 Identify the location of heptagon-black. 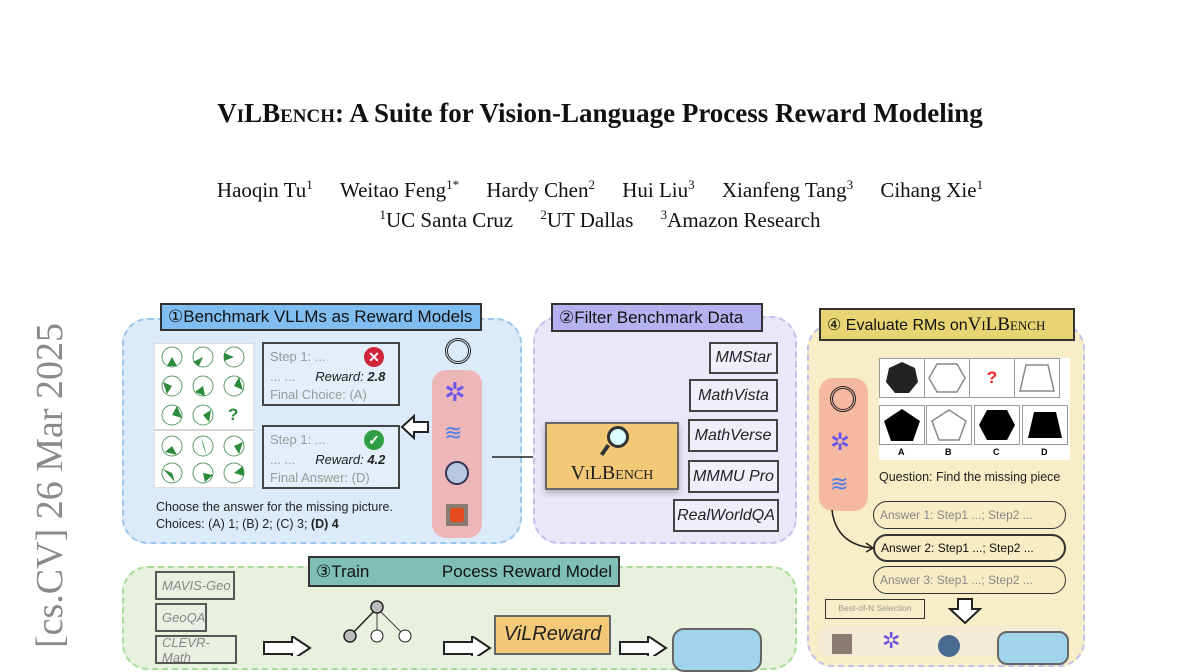
(902, 377).